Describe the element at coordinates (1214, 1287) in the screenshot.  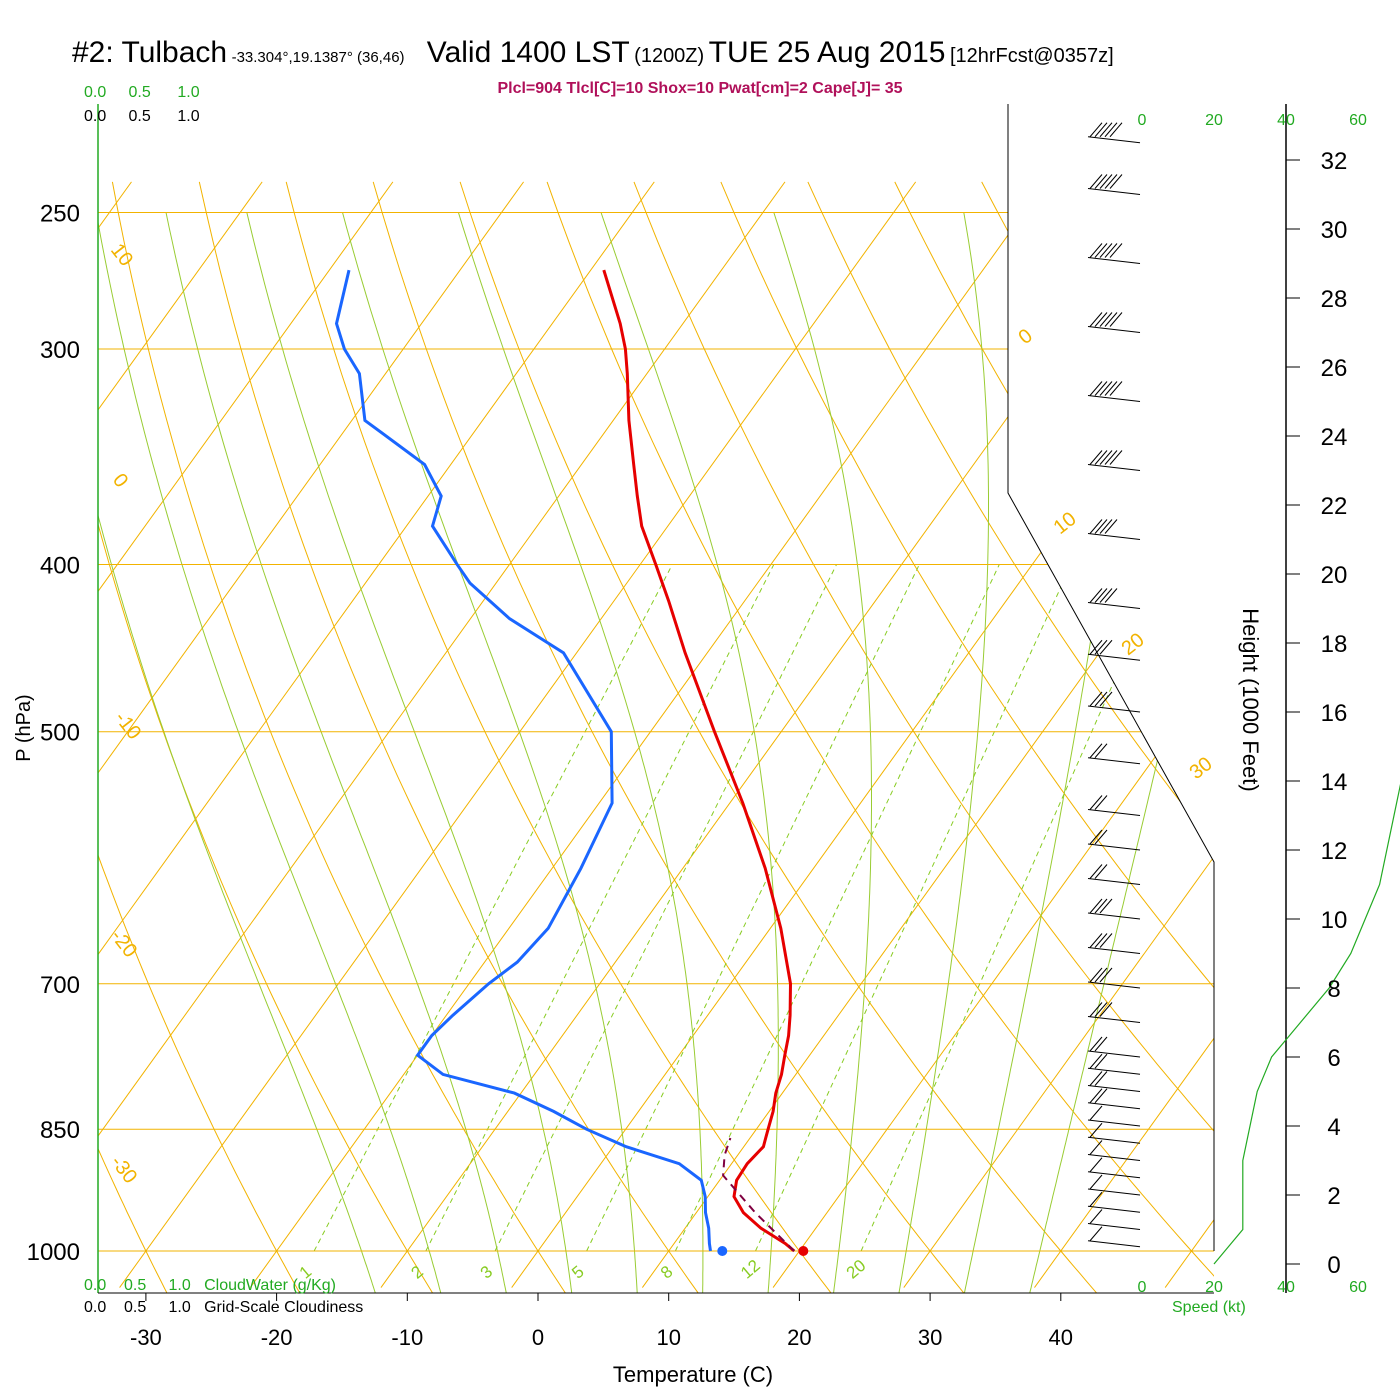
I see `speed-tick-label-bottom: 20` at that location.